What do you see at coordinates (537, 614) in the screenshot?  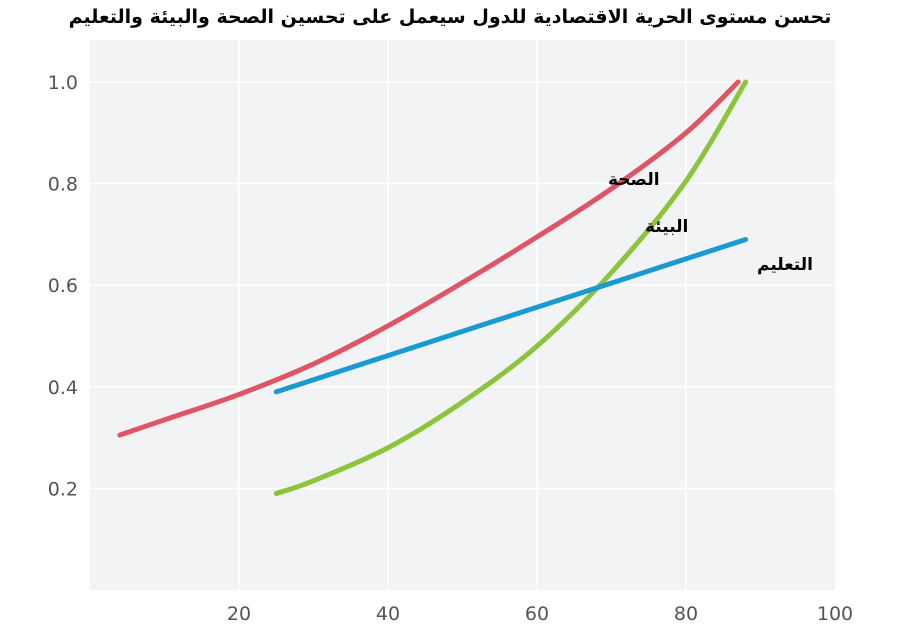 I see `x-tick-label: 60` at bounding box center [537, 614].